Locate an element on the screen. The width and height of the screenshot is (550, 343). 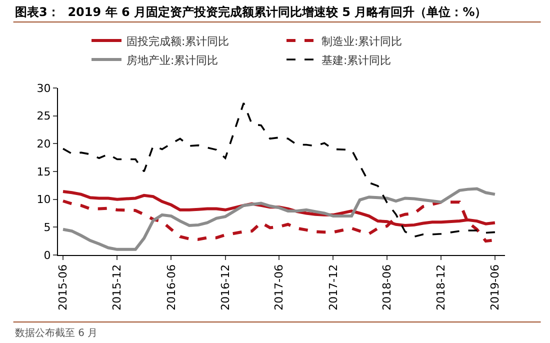
x-tick-label: 2019-06 is located at coordinates (495, 287).